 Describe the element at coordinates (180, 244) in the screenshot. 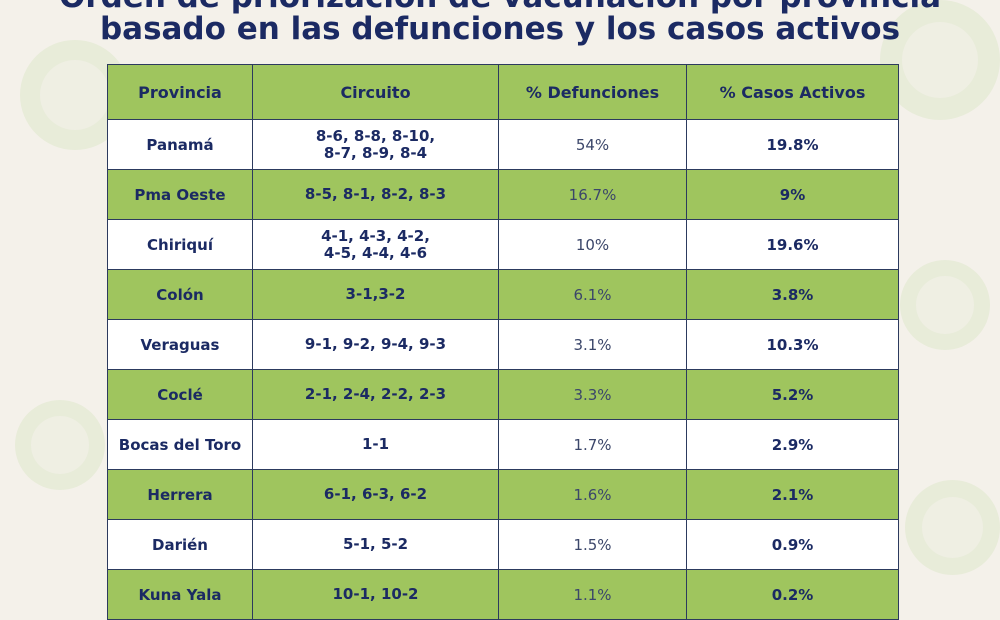

I see `cell-provincia: Chiriquí` at that location.